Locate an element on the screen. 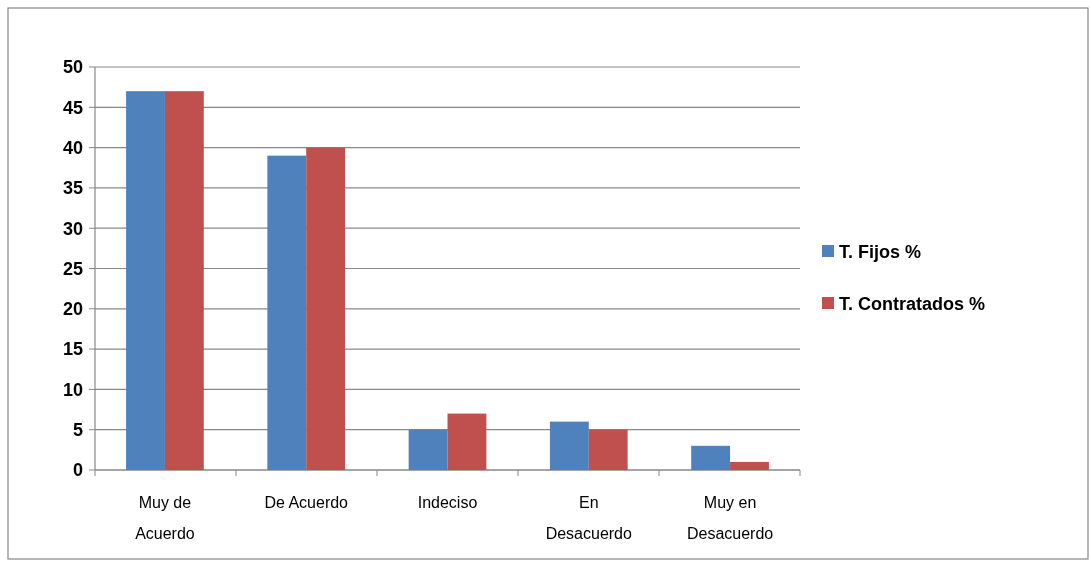  y-tick-label: 0 is located at coordinates (77, 470).